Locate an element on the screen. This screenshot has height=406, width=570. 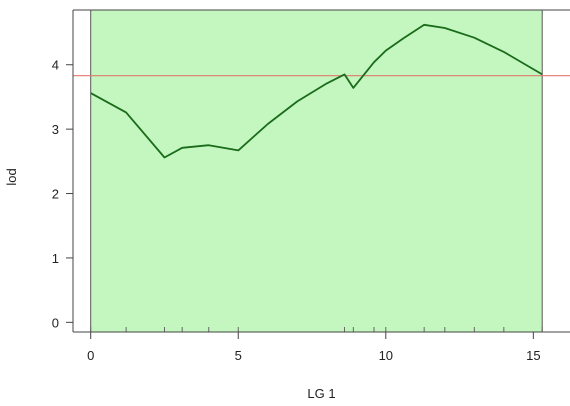
y-axis-title: lod is located at coordinates (11, 176).